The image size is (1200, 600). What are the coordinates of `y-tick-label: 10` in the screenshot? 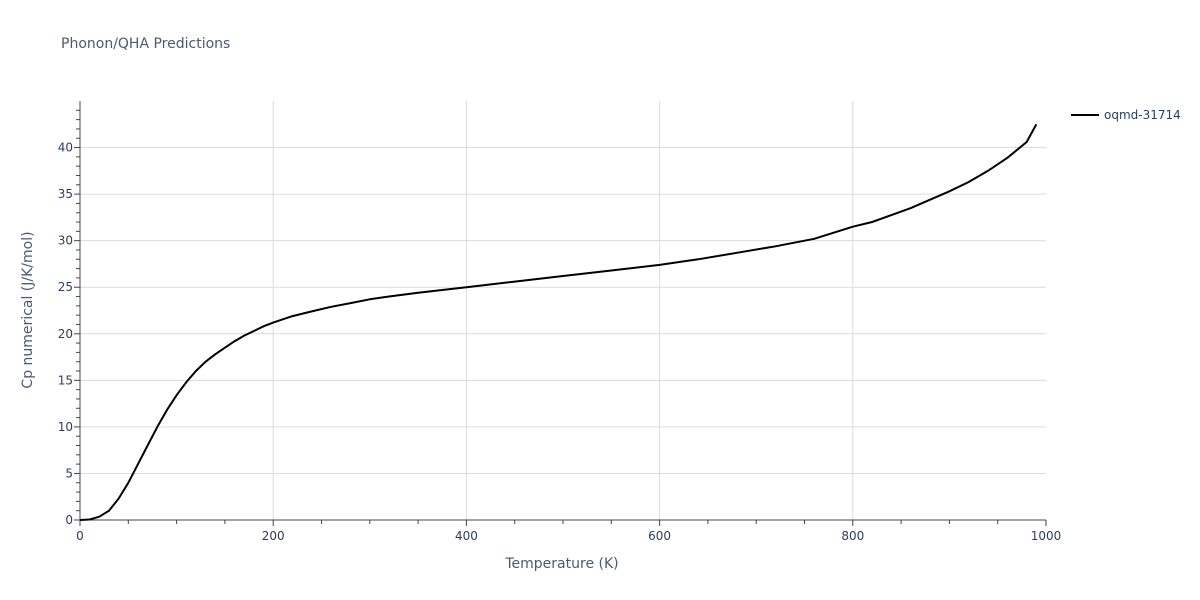 It's located at (65, 427).